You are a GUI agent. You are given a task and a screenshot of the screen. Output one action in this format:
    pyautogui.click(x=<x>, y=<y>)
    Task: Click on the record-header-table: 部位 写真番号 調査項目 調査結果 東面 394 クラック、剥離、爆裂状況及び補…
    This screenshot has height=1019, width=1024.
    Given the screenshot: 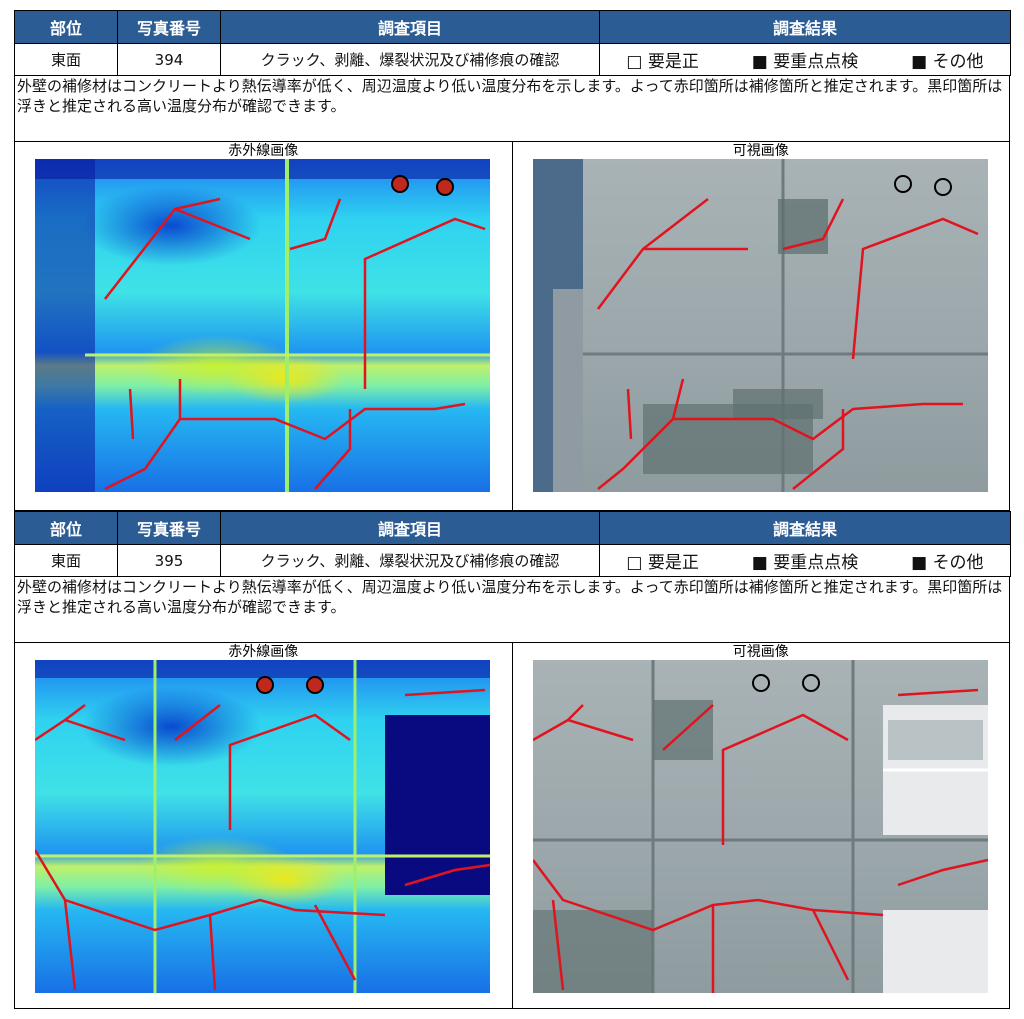 What is the action you would take?
    pyautogui.click(x=512, y=43)
    